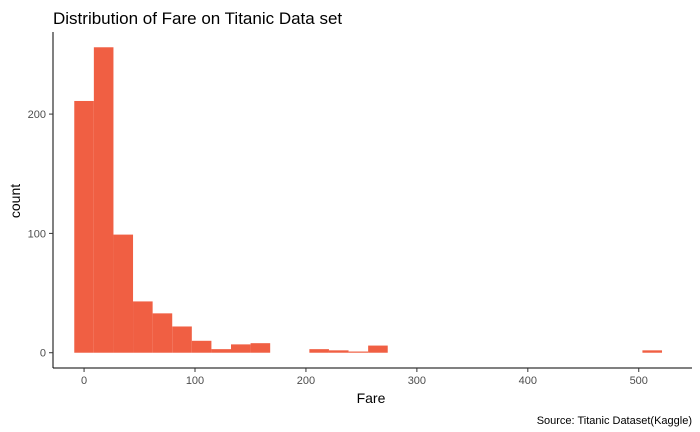 This screenshot has height=432, width=700. I want to click on x-axis-ticks: 0 100 200 300 400 500, so click(364, 377).